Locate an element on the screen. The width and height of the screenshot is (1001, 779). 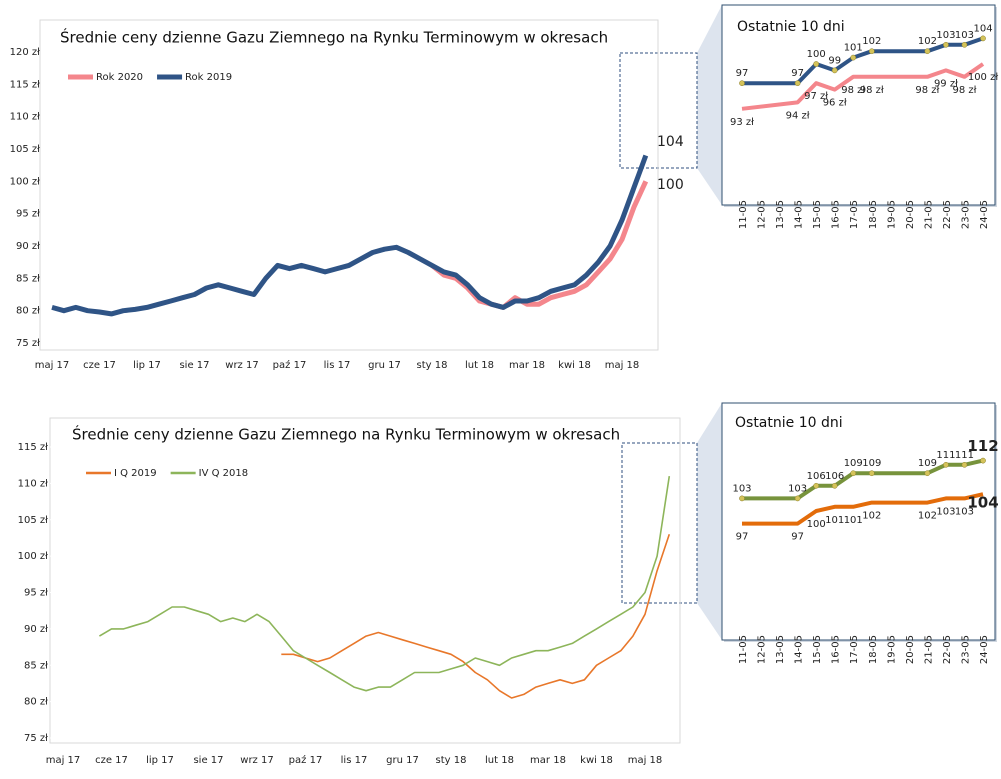
annotation: 104 is located at coordinates (670, 142).